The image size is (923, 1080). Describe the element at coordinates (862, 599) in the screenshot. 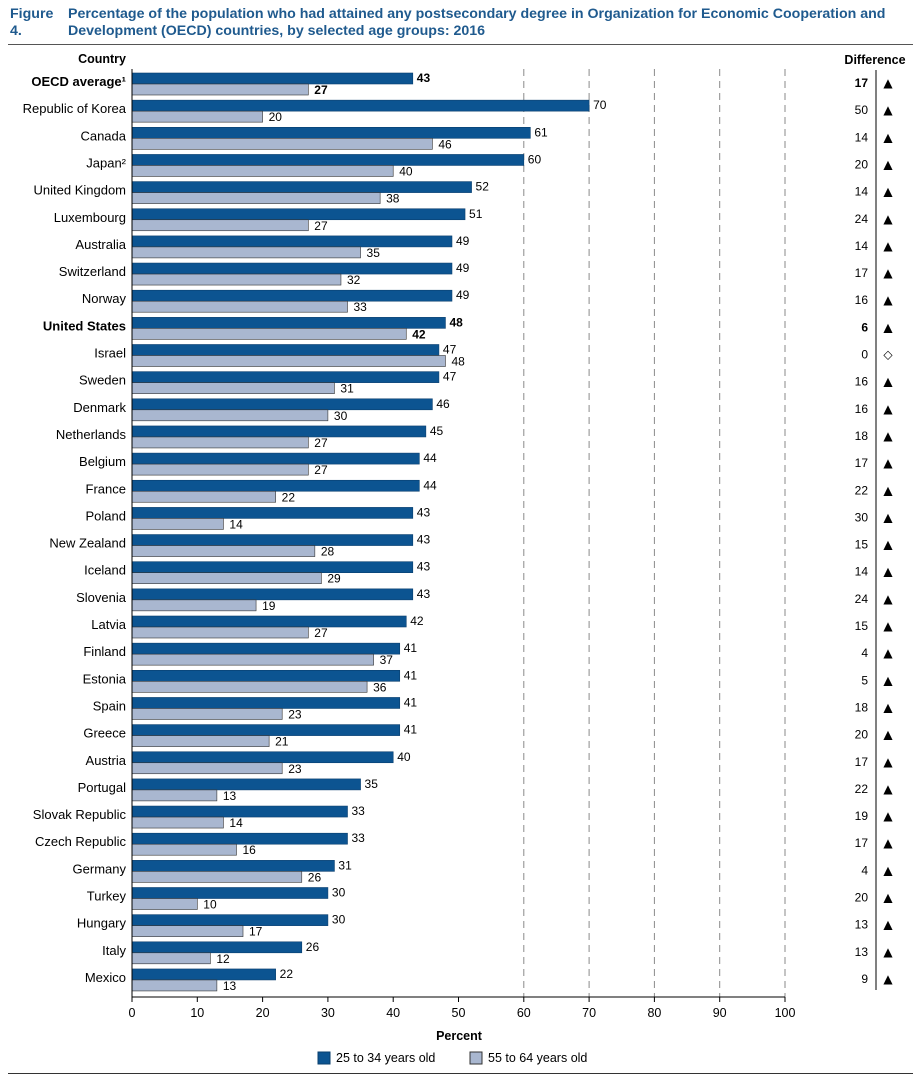

I see `difference-value: 24` at that location.